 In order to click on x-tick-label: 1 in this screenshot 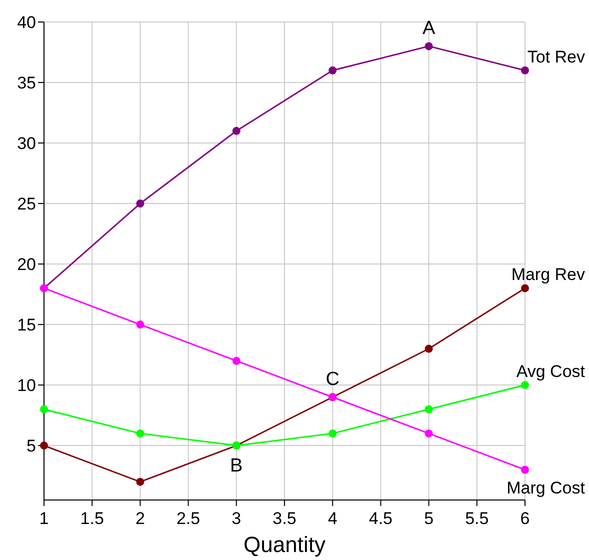, I will do `click(44, 518)`.